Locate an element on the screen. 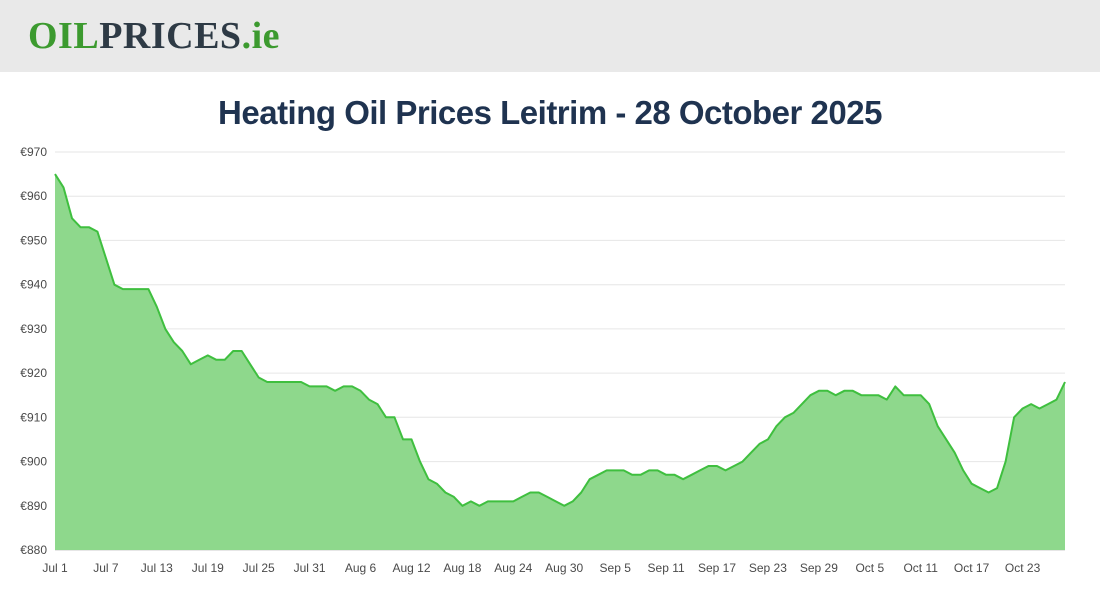 Image resolution: width=1100 pixels, height=600 pixels. svg-text: Oct 17 is located at coordinates (972, 568).